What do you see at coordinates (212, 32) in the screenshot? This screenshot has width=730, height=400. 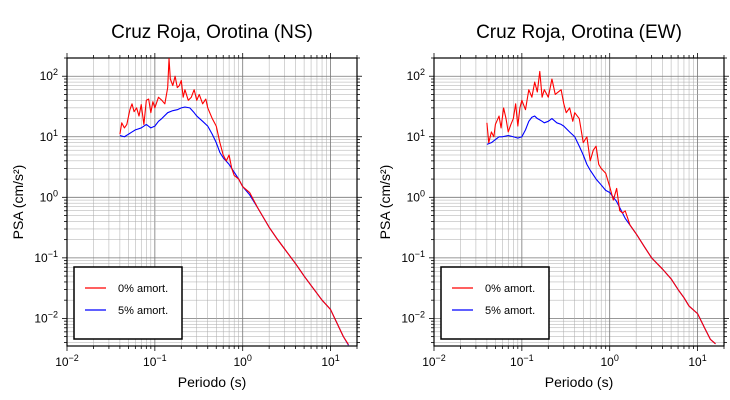 I see `chart-title: Cruz Roja, Orotina (NS)` at bounding box center [212, 32].